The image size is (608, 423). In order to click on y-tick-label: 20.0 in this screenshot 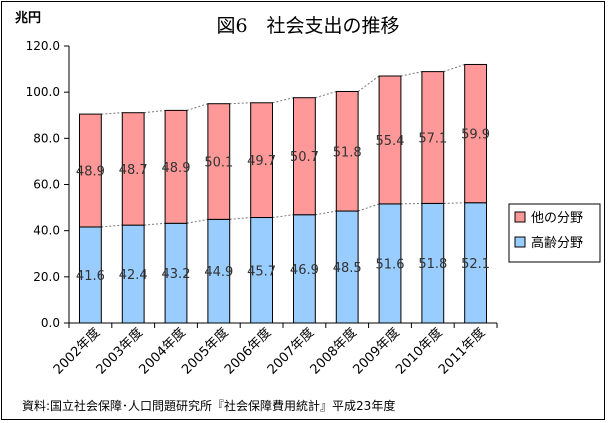, I will do `click(46, 277)`.